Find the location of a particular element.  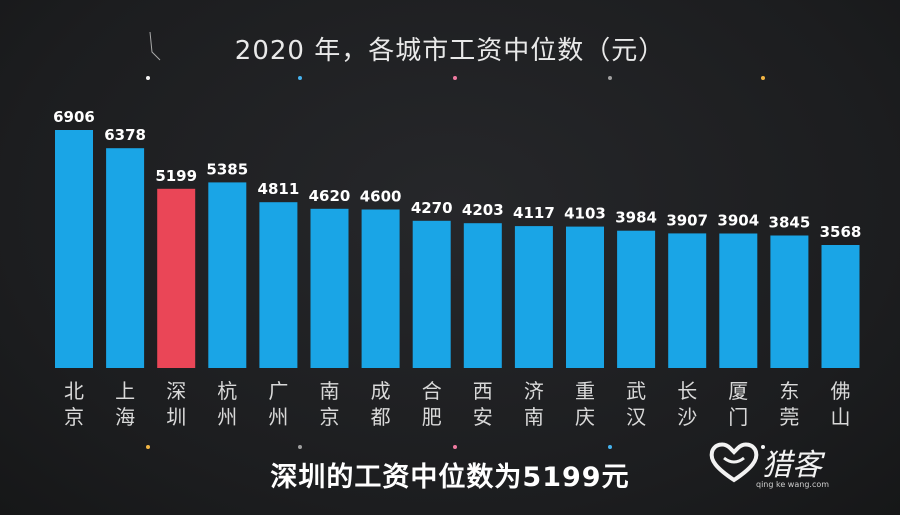

category-label-13: 厦门 is located at coordinates (738, 404).